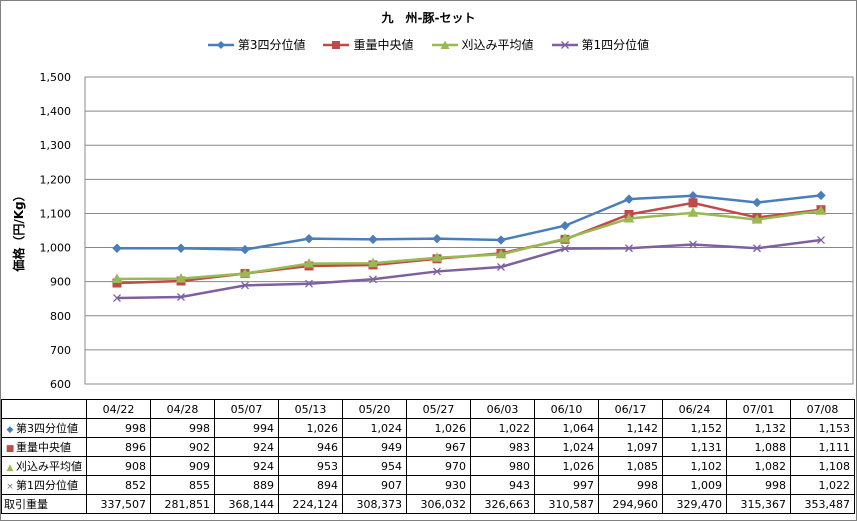  Describe the element at coordinates (438, 485) in the screenshot. I see `table-cell: 930` at that location.